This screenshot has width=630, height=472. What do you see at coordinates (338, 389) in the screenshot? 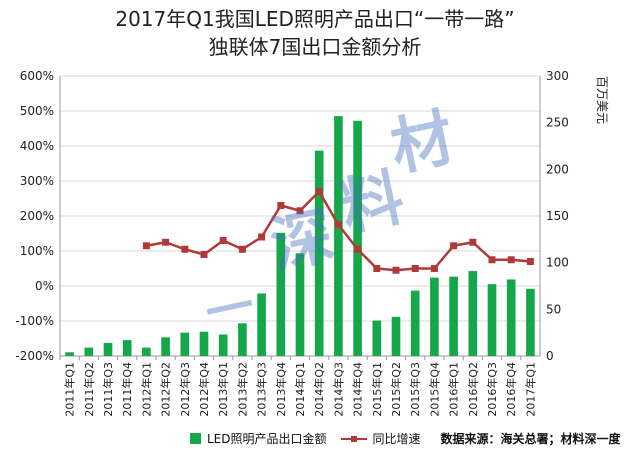
I see `x-tick-label: 2014年Q3` at bounding box center [338, 389].